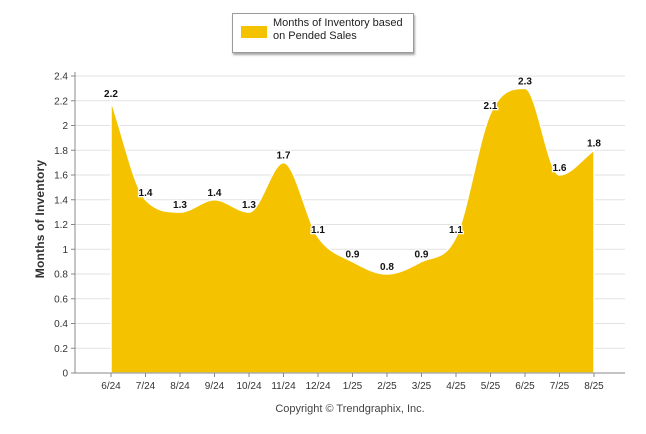 The image size is (646, 434). Describe the element at coordinates (65, 126) in the screenshot. I see `y-tick-label: 2` at that location.